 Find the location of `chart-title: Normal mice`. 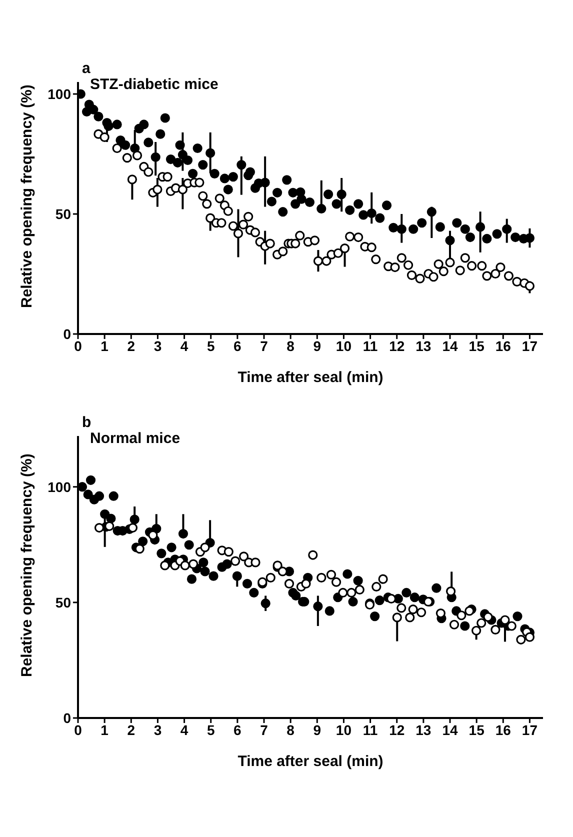

chart-title: Normal mice is located at coordinates (135, 438).